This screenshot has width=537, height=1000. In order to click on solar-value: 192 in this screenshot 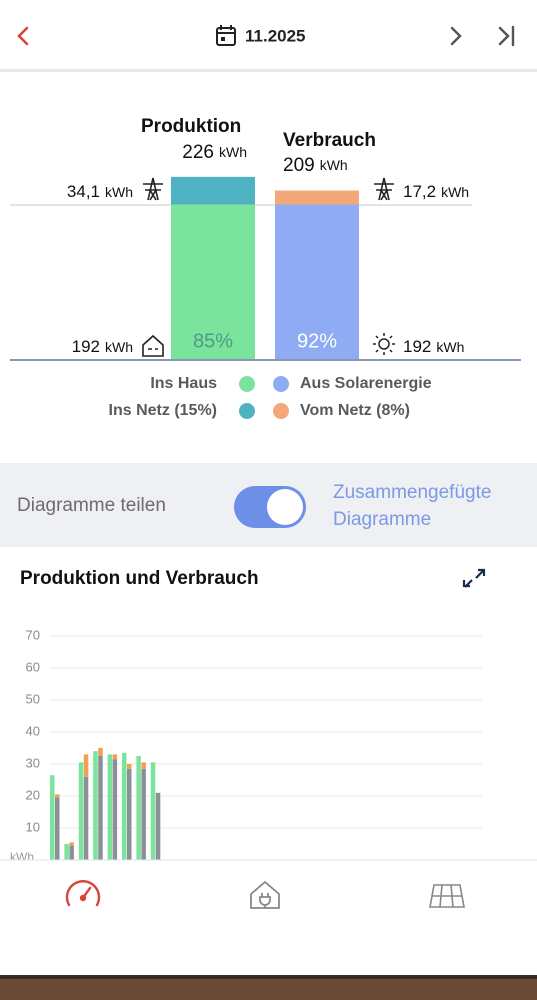, I will do `click(417, 346)`.